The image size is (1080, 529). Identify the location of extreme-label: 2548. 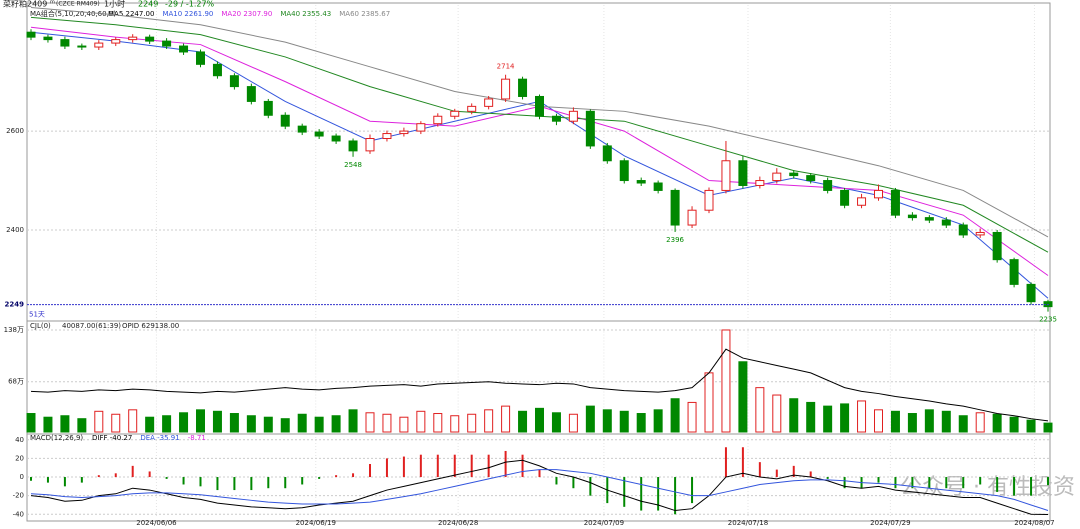
(353, 165).